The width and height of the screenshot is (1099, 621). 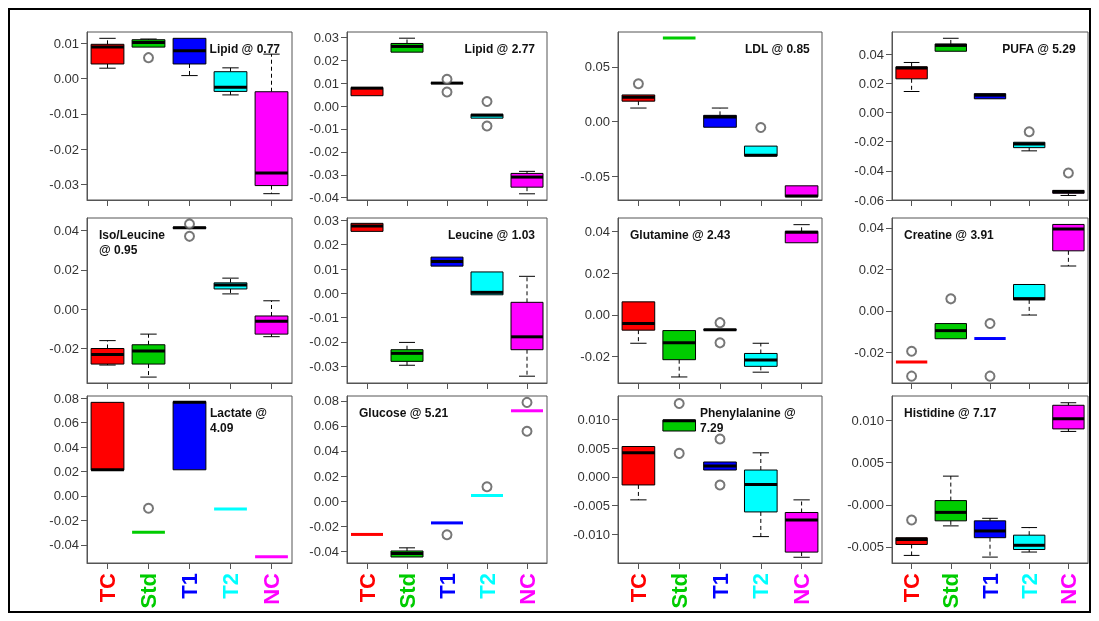 What do you see at coordinates (777, 48) in the screenshot?
I see `text: LDL @ 0.85` at bounding box center [777, 48].